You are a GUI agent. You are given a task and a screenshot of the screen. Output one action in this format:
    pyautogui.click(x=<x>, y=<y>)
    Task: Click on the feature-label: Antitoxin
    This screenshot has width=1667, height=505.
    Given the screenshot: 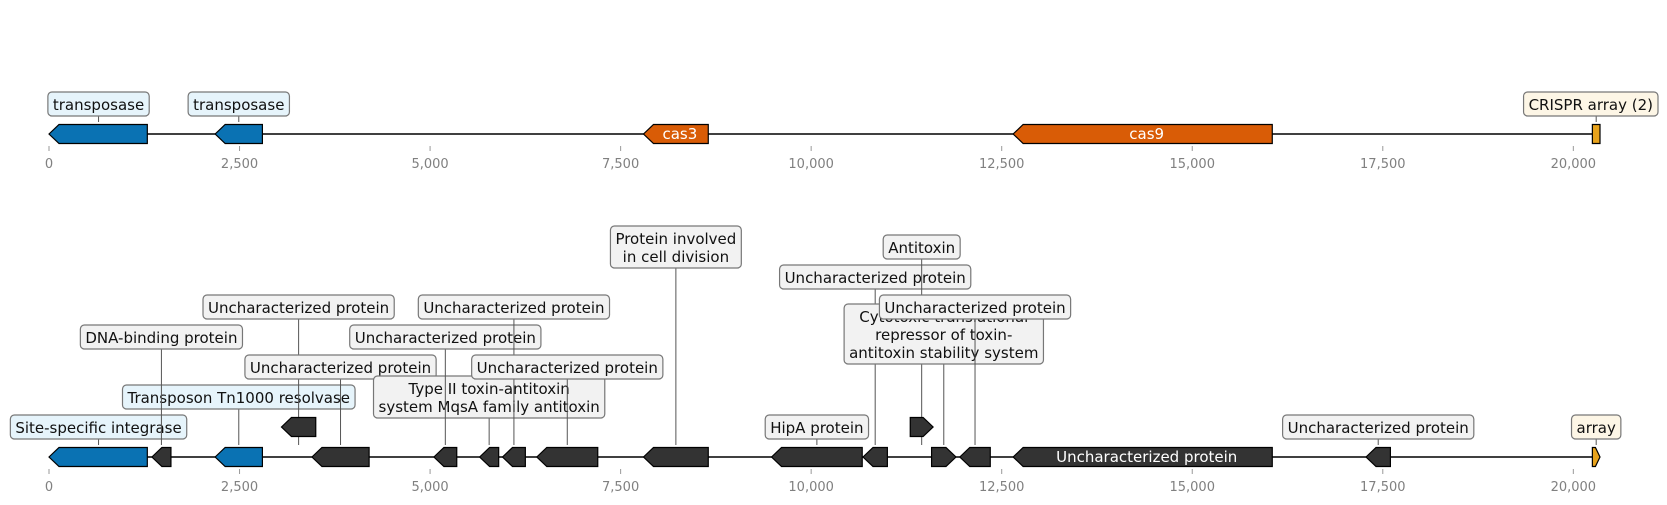 What is the action you would take?
    pyautogui.click(x=921, y=339)
    